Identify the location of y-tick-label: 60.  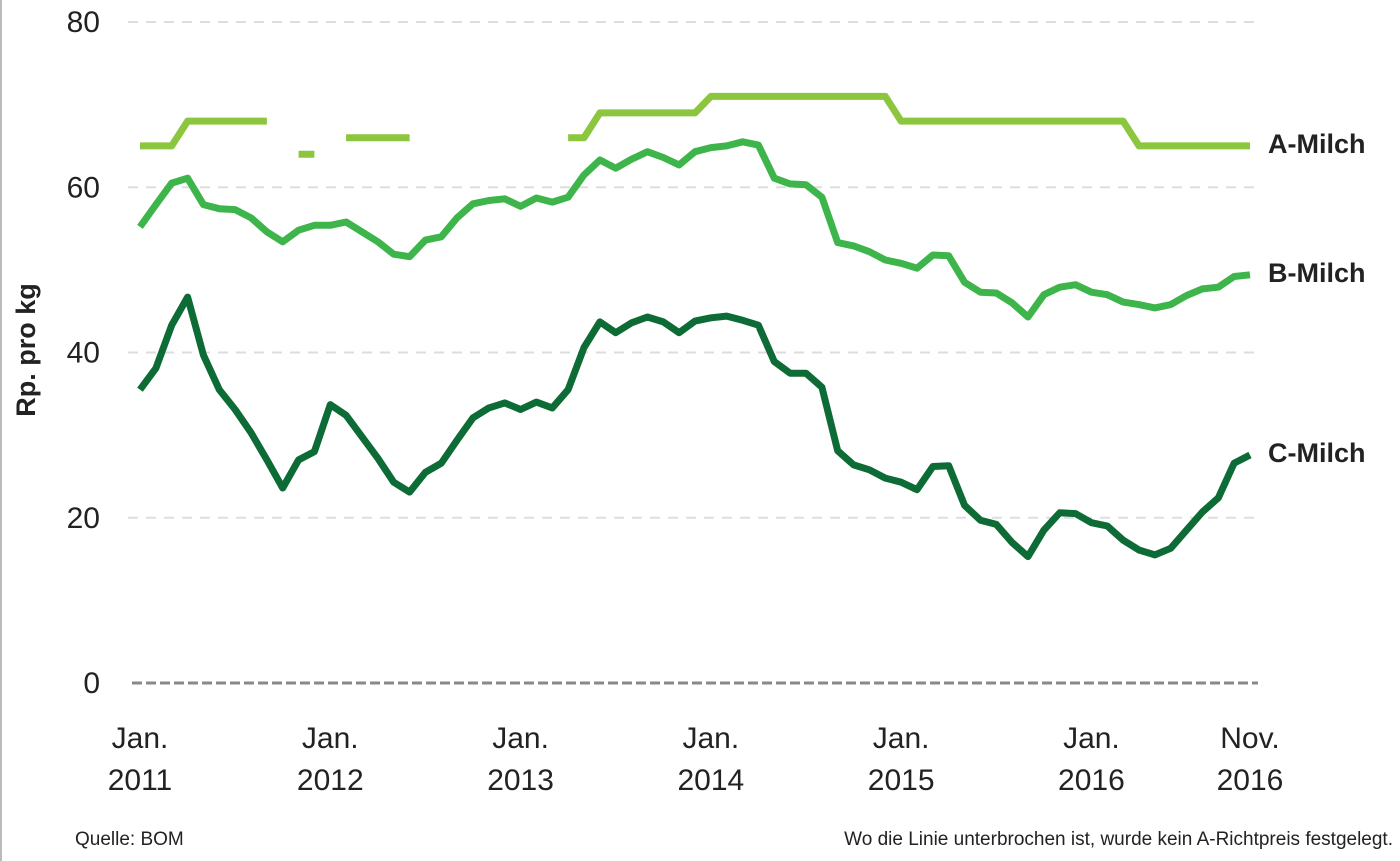
(83, 187).